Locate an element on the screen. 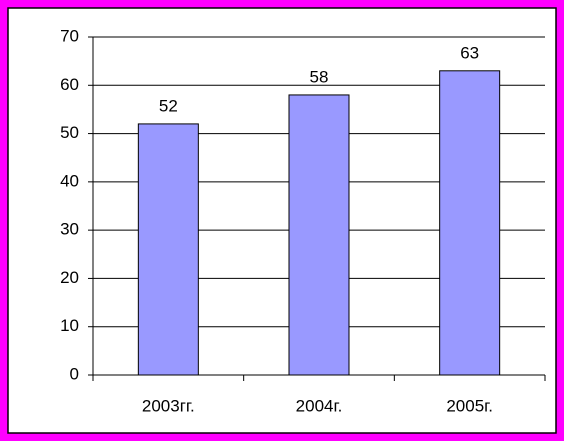 This screenshot has width=564, height=441. value-label: 63 is located at coordinates (469, 52).